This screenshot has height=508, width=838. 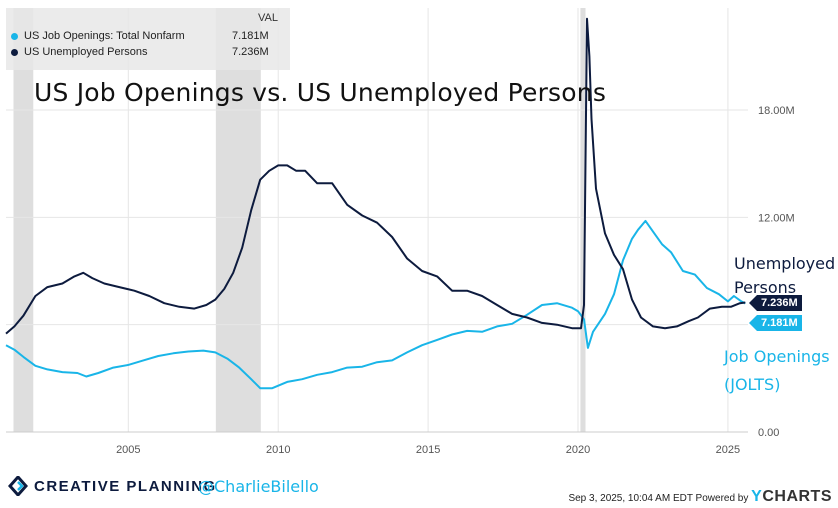 I want to click on legend-item-unemployed: US Unemployed Persons 7.236M, so click(x=148, y=53).